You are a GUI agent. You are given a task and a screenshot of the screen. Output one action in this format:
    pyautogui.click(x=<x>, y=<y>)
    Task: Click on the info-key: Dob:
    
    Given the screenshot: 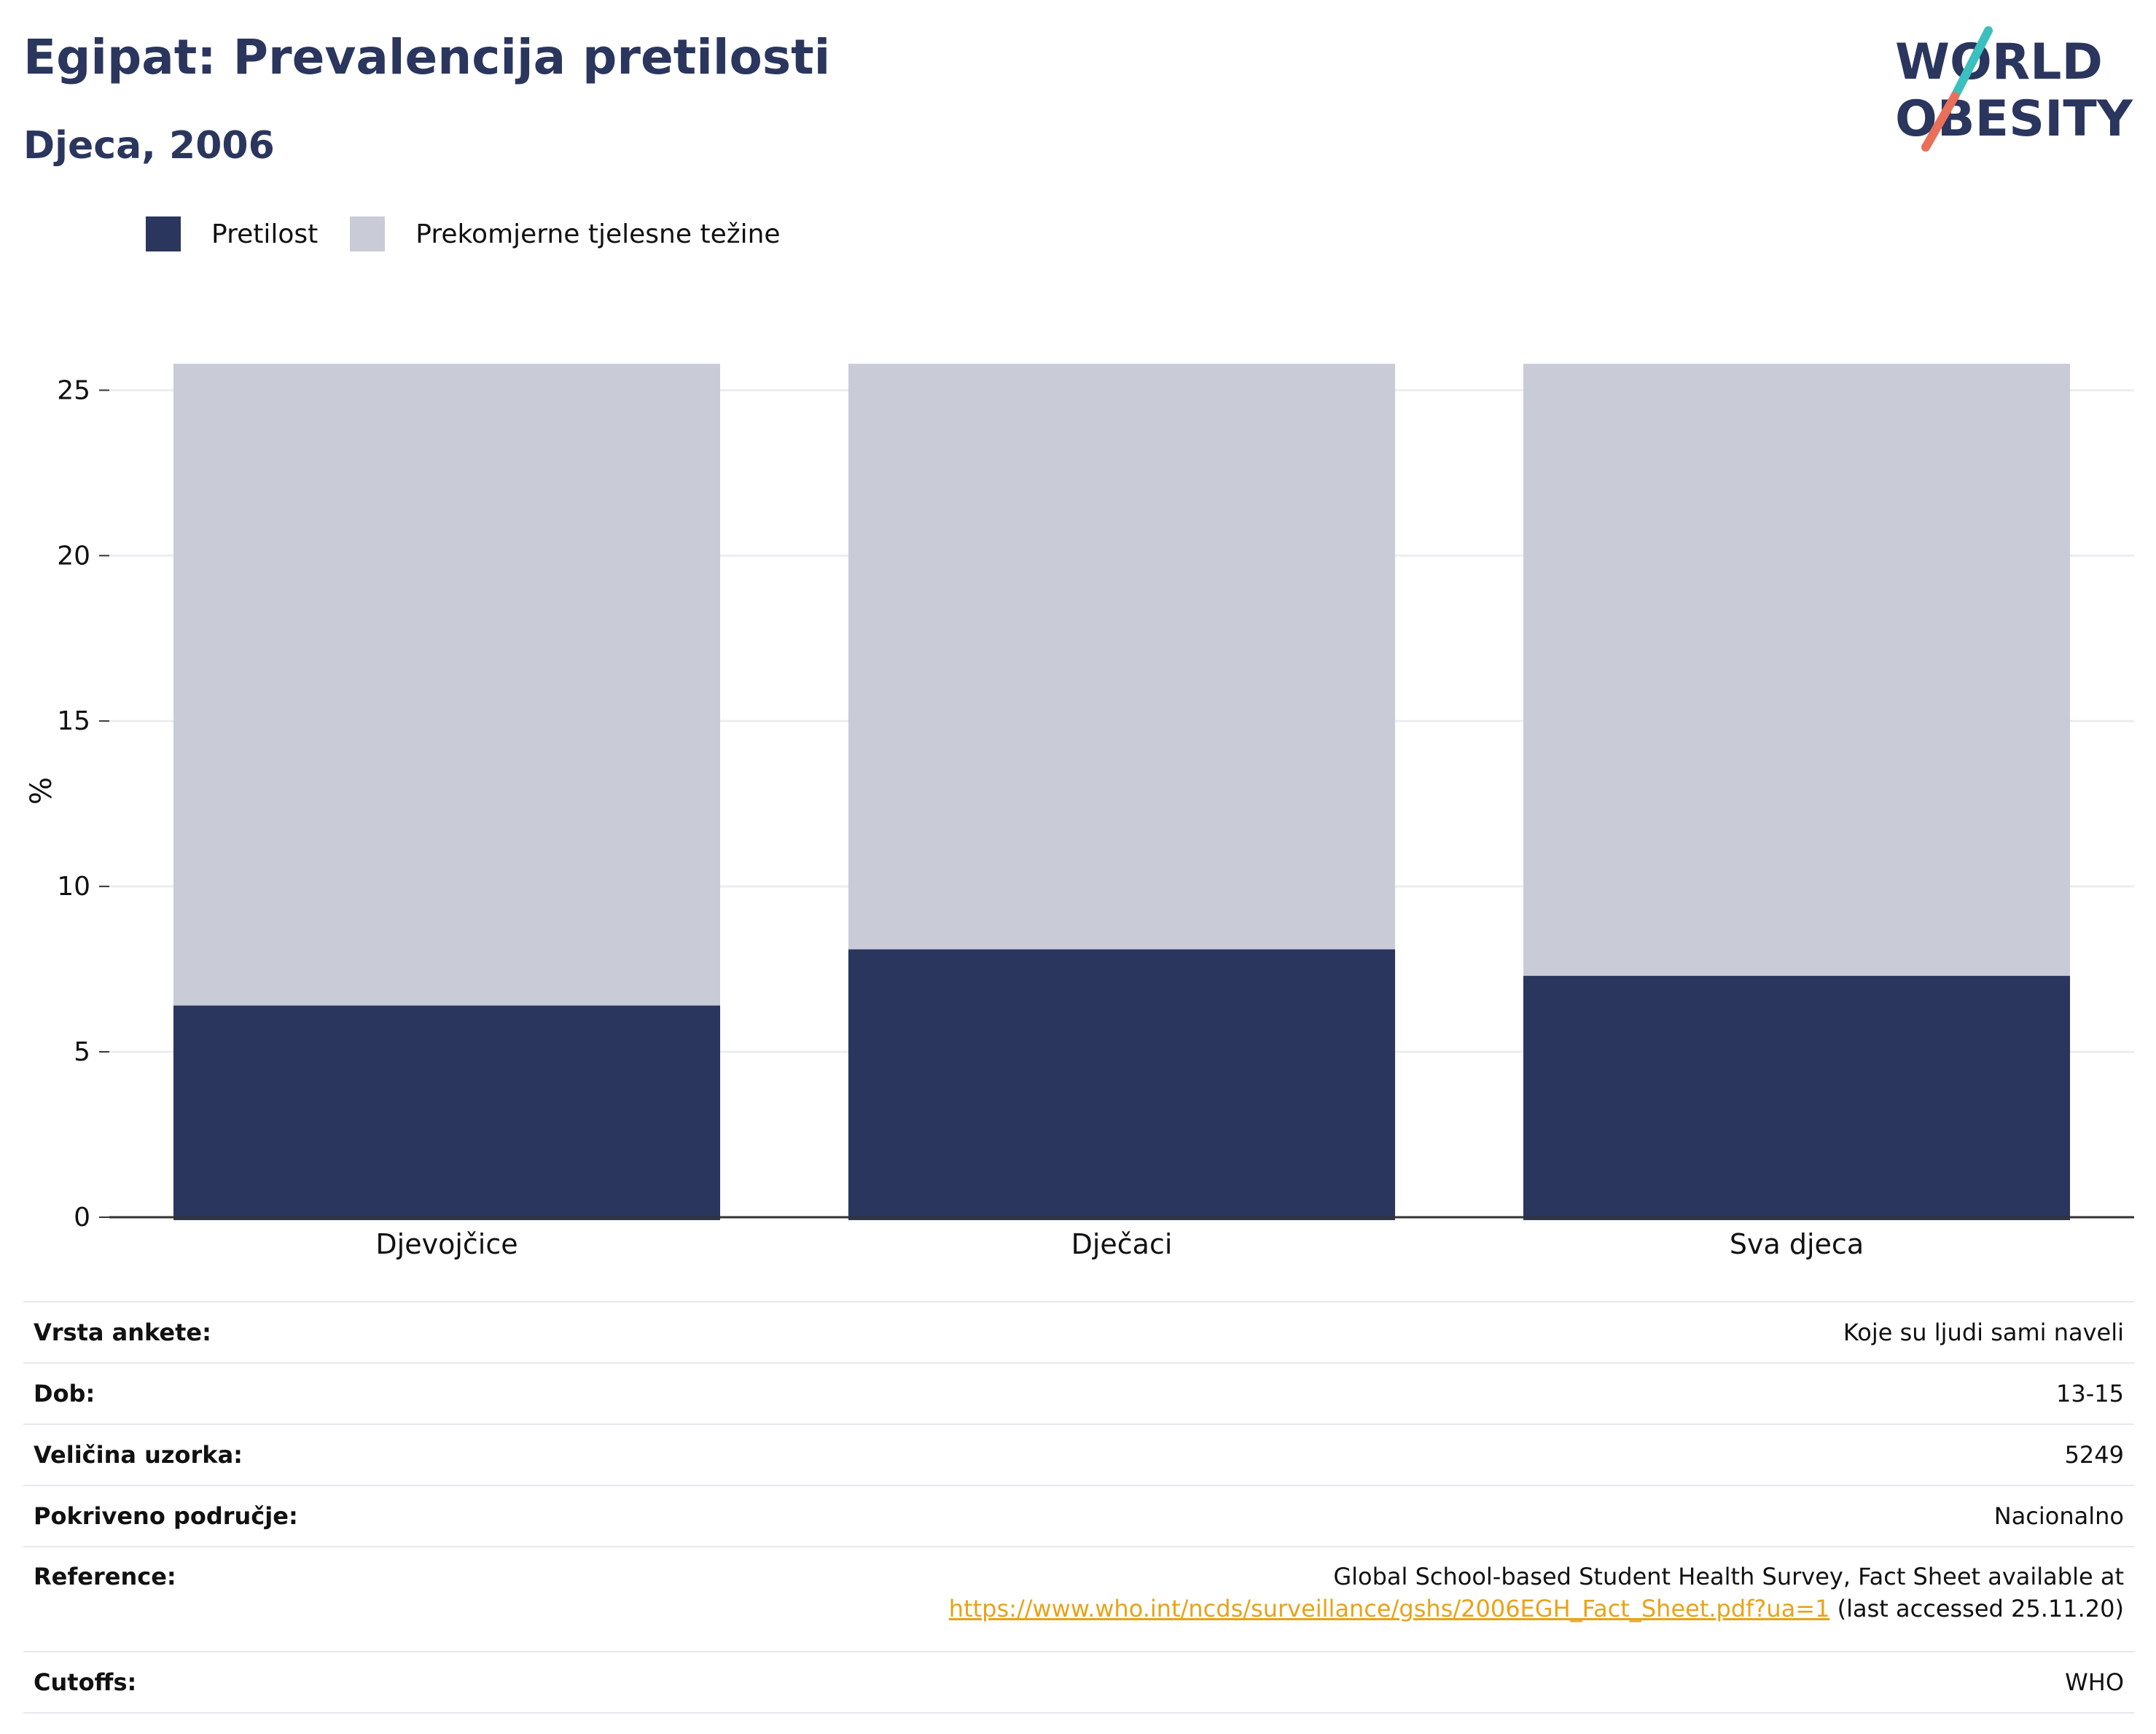 What is the action you would take?
    pyautogui.click(x=227, y=1393)
    